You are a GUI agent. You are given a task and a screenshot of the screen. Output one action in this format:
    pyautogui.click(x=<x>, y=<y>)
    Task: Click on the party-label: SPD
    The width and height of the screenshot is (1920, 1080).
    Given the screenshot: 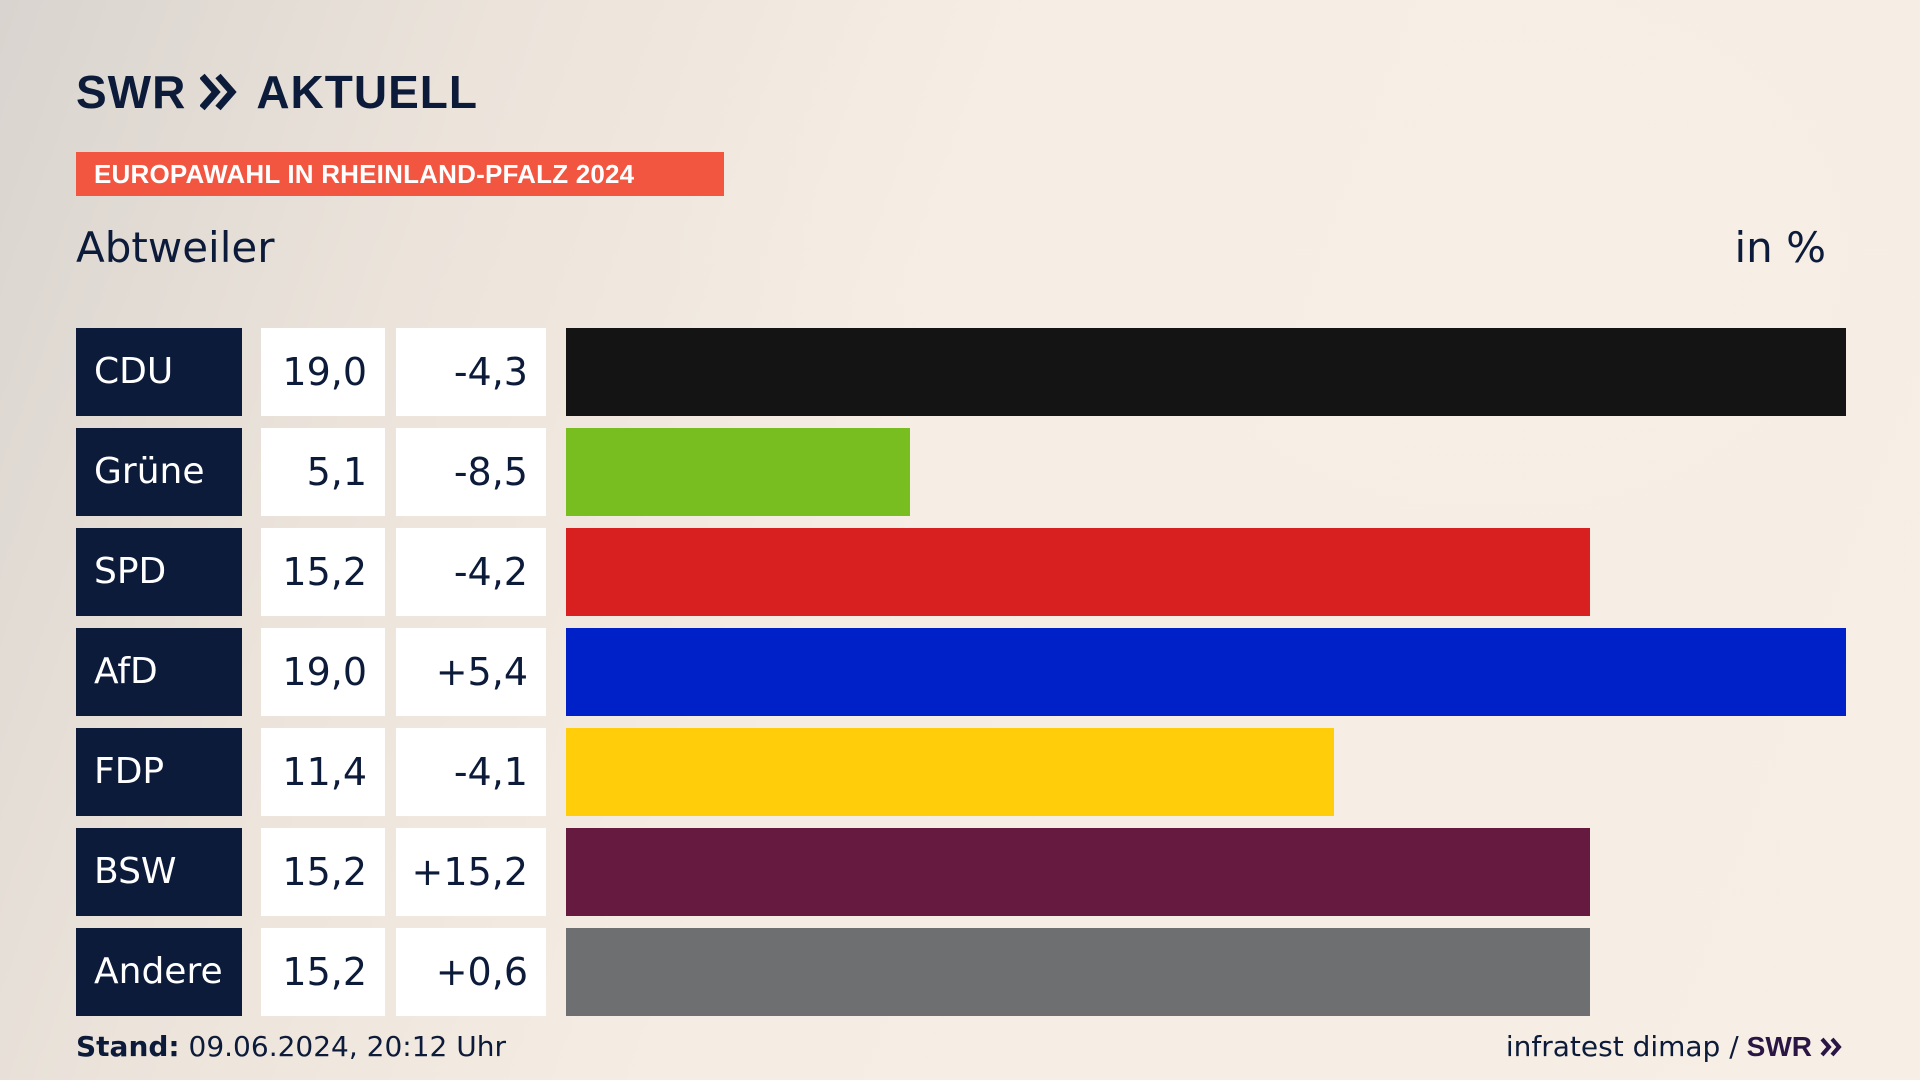 What is the action you would take?
    pyautogui.click(x=159, y=572)
    